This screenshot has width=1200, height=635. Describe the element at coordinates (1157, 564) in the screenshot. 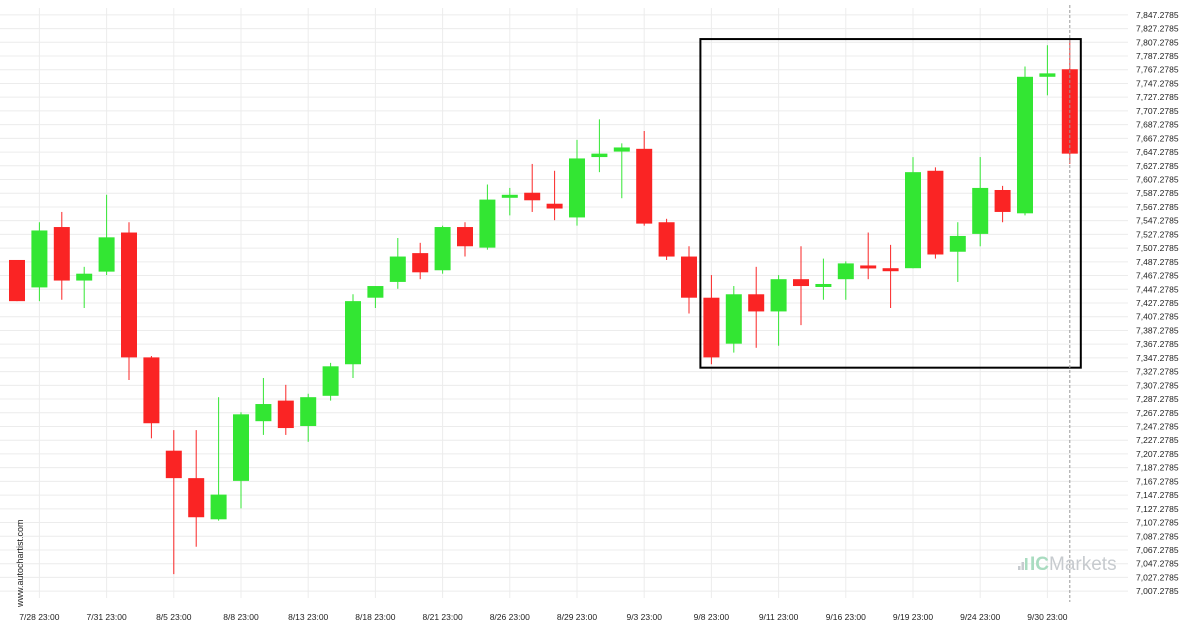

I see `y-tick-label: 7,047.2785` at that location.